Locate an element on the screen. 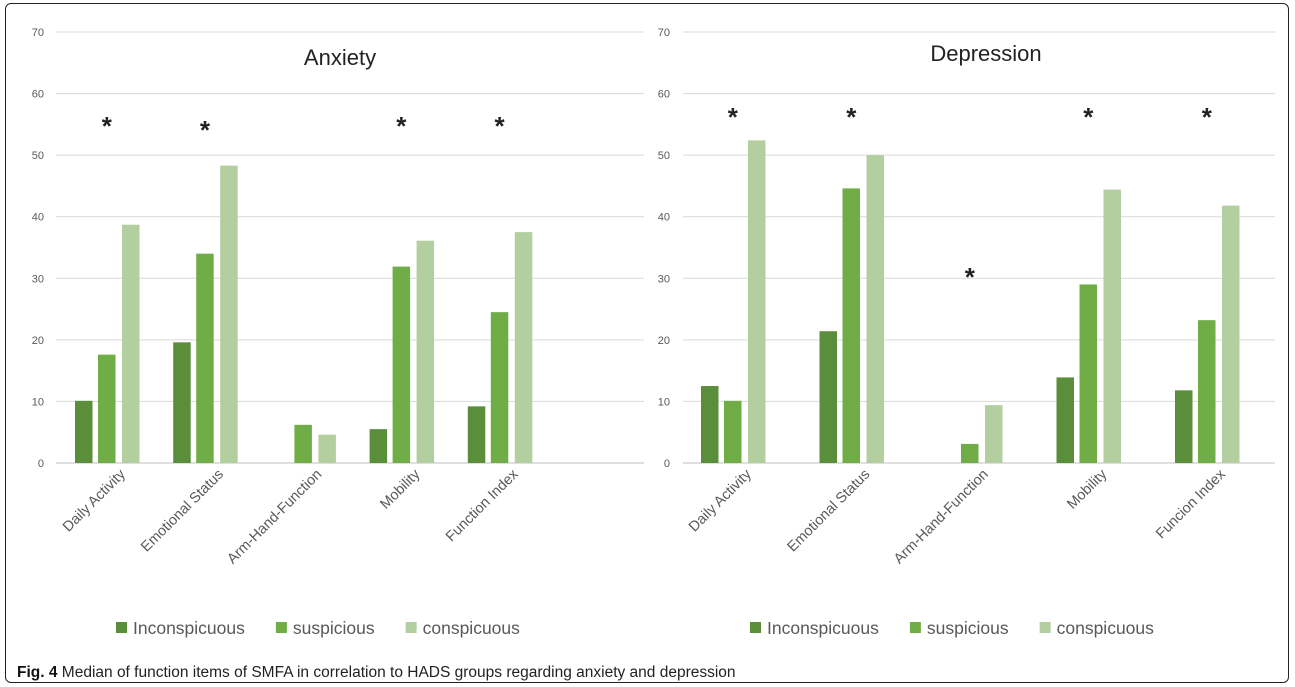 The image size is (1295, 687). chart-1-x-tick-label: Mobility is located at coordinates (400, 489).